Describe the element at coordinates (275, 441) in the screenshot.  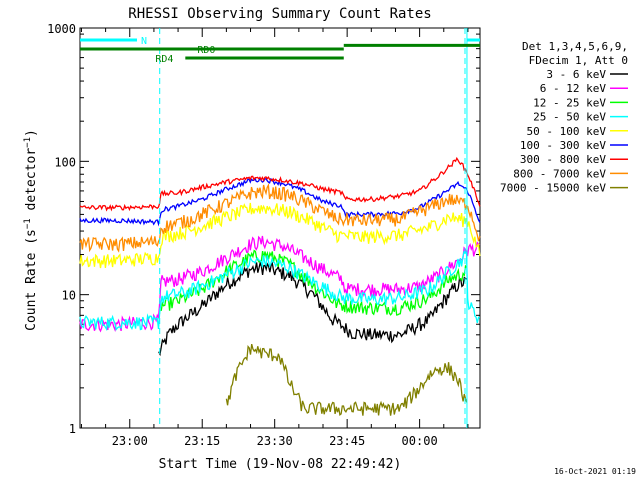
I see `x-tick-label: 23:30` at that location.